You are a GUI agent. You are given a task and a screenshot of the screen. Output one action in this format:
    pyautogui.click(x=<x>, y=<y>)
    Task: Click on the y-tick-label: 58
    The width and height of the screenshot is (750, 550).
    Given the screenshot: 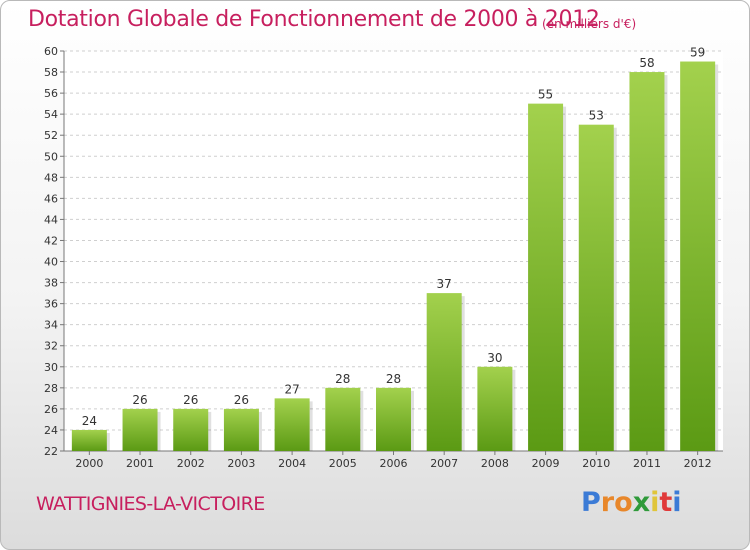 What is the action you would take?
    pyautogui.click(x=51, y=72)
    